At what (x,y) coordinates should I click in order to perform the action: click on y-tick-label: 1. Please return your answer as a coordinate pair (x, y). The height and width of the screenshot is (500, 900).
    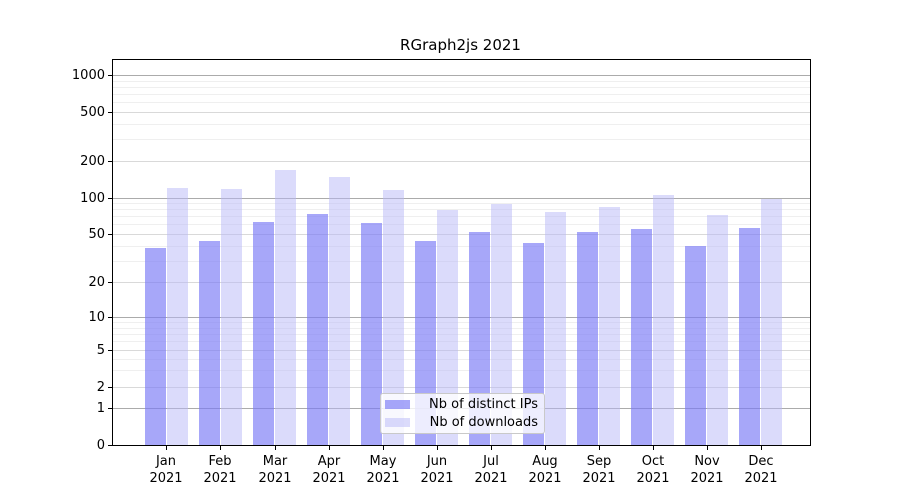
    Looking at the image, I should click on (100, 408).